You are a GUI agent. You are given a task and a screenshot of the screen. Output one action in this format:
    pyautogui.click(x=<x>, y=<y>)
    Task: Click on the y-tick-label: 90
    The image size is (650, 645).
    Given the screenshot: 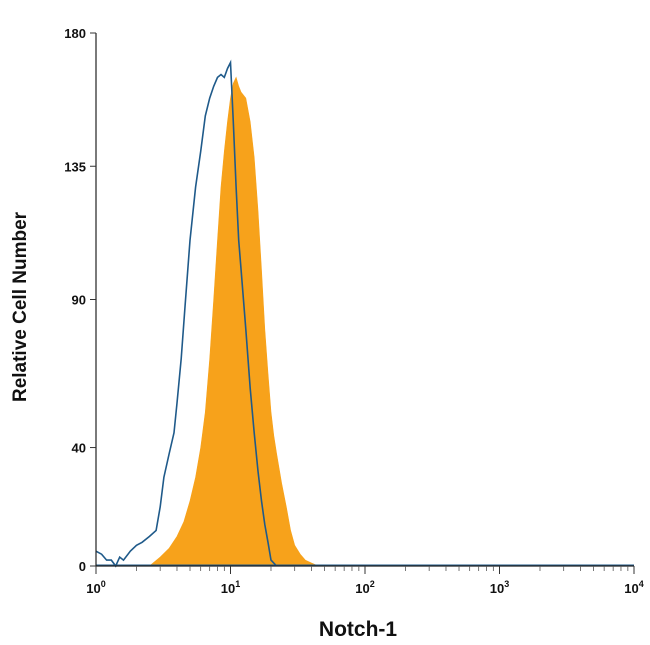 What is the action you would take?
    pyautogui.click(x=79, y=300)
    